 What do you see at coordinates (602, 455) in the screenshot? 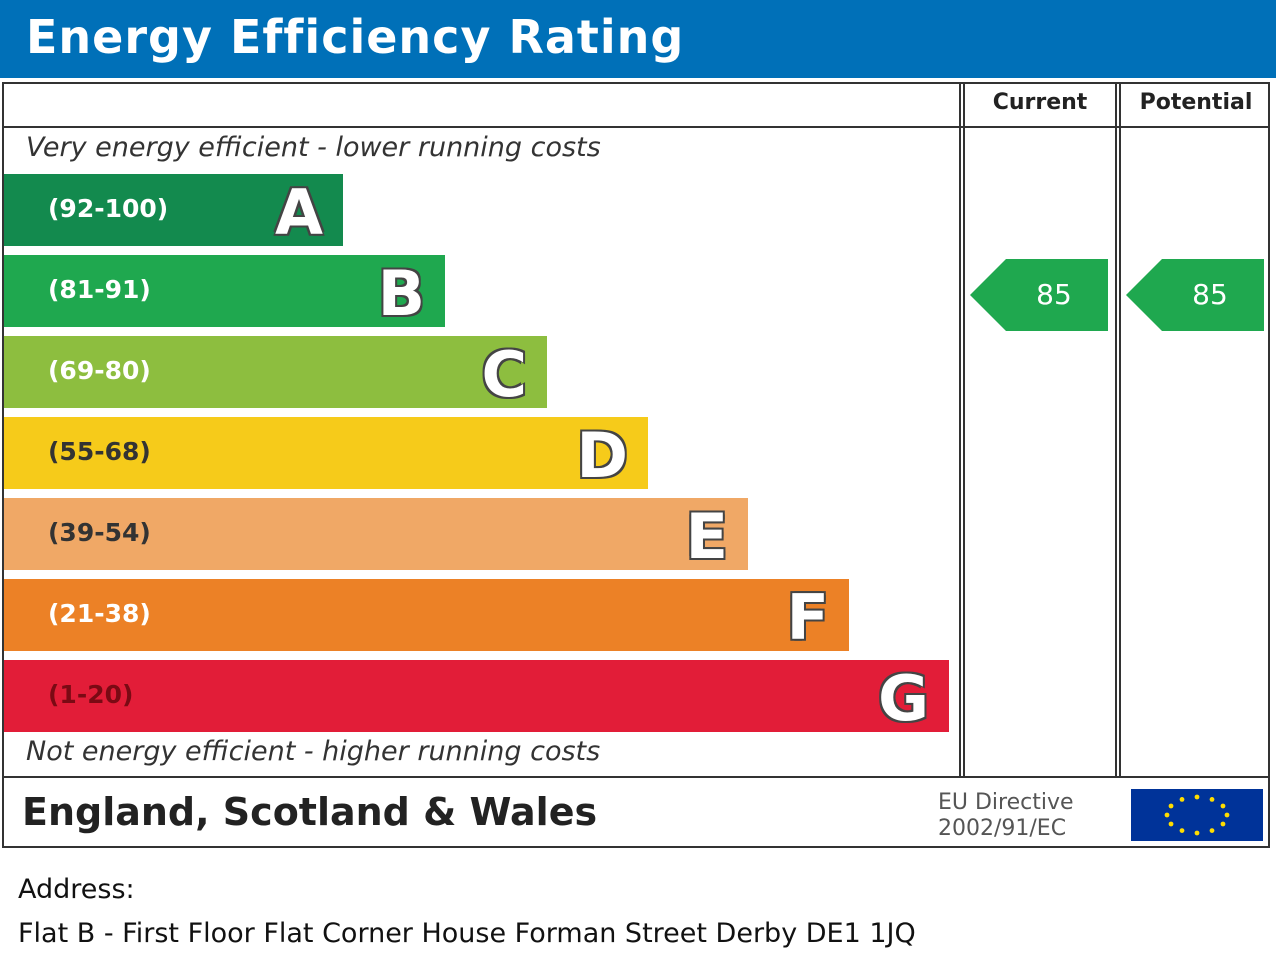
I see `band-letter-label: D` at bounding box center [602, 455].